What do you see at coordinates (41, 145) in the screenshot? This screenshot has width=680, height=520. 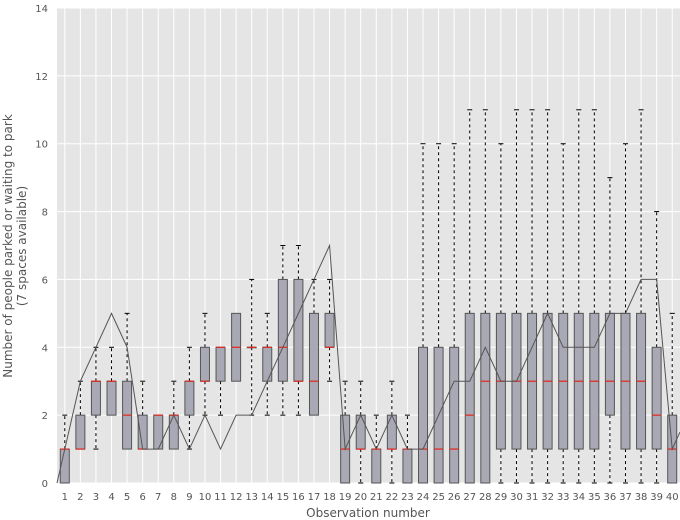 I see `y-tick-label: 10` at bounding box center [41, 145].